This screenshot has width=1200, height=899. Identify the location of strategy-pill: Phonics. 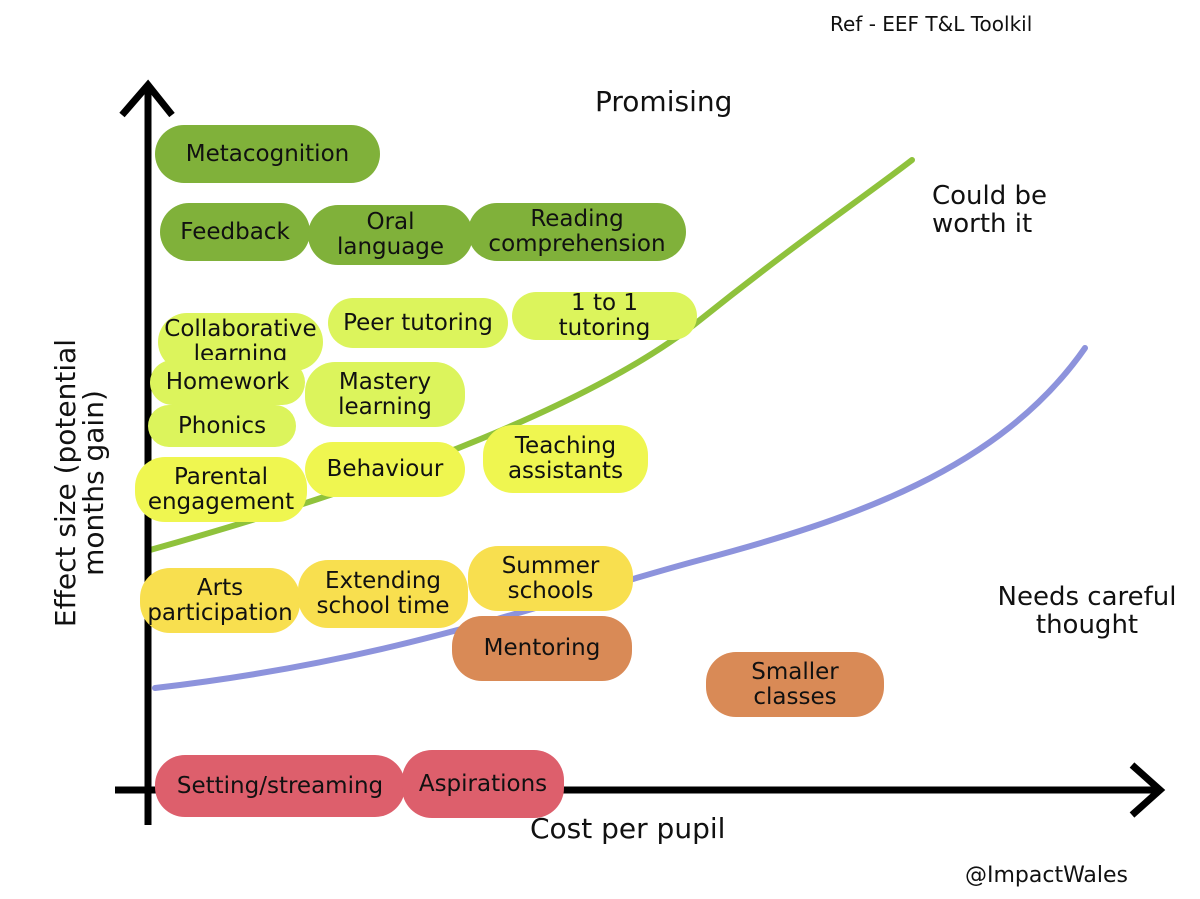
(222, 426).